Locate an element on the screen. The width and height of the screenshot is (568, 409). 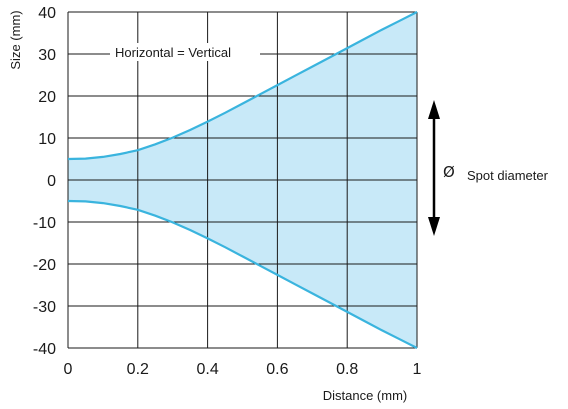
y-tick-label: 30 is located at coordinates (47, 55).